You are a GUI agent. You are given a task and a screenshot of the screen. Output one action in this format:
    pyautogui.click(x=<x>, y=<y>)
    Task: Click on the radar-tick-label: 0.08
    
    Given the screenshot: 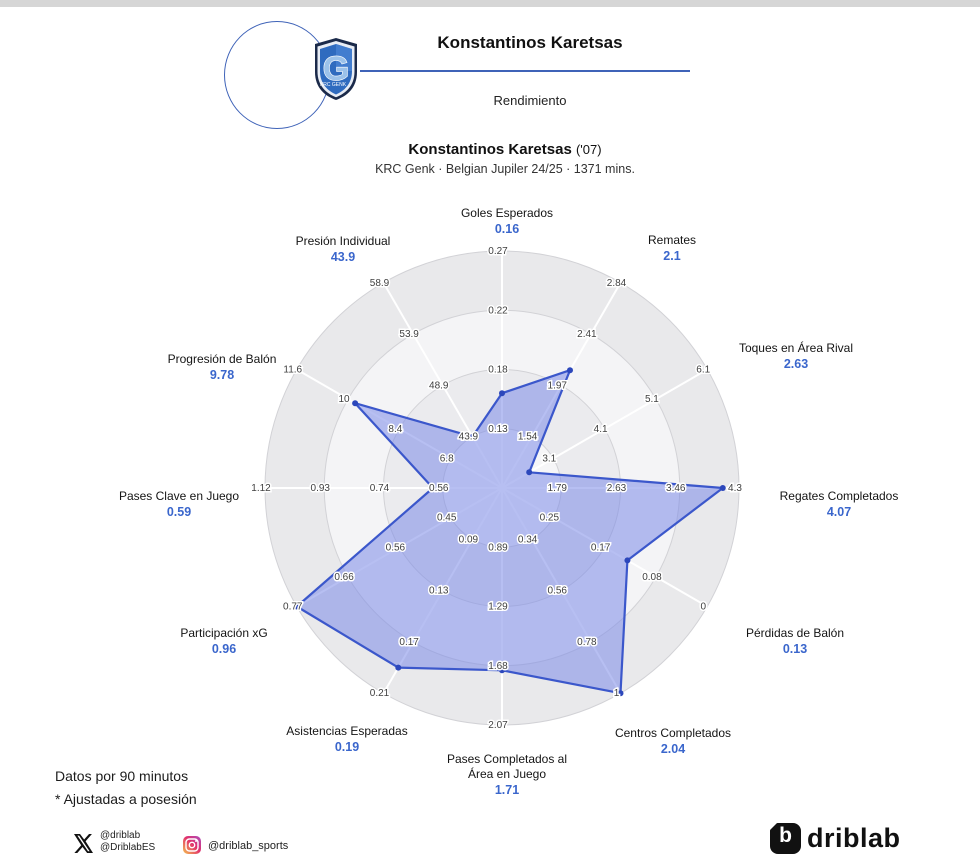 What is the action you would take?
    pyautogui.click(x=652, y=577)
    